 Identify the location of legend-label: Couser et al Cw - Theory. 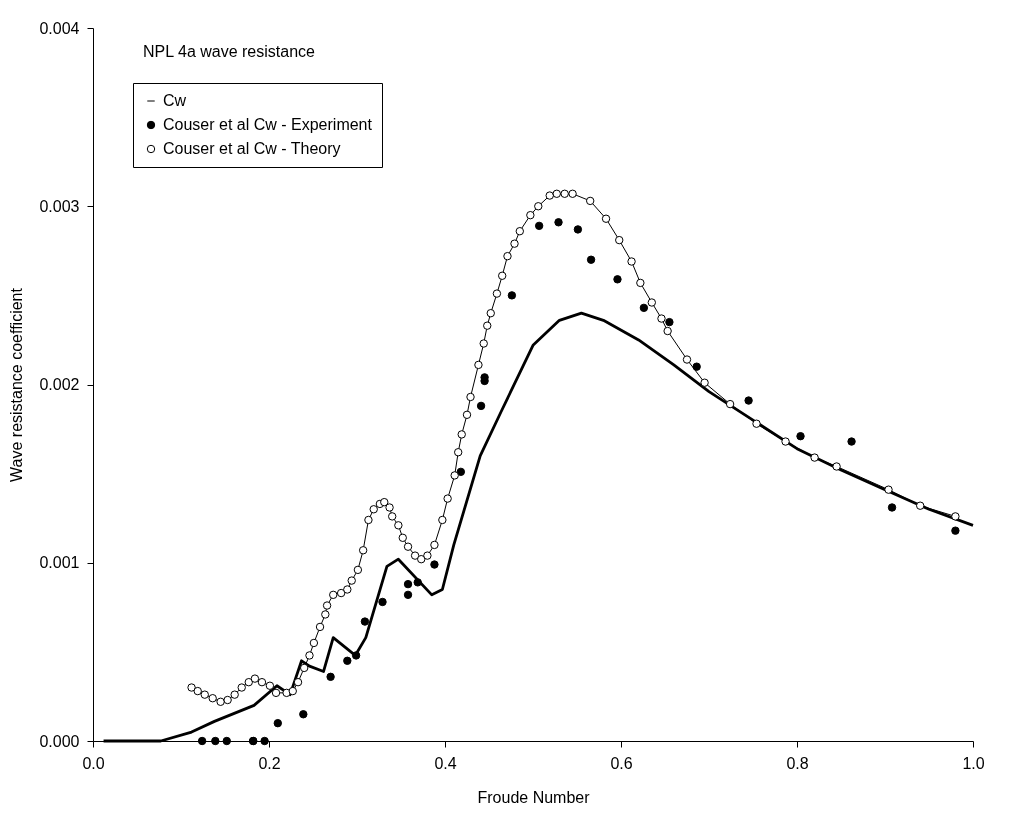
(252, 148).